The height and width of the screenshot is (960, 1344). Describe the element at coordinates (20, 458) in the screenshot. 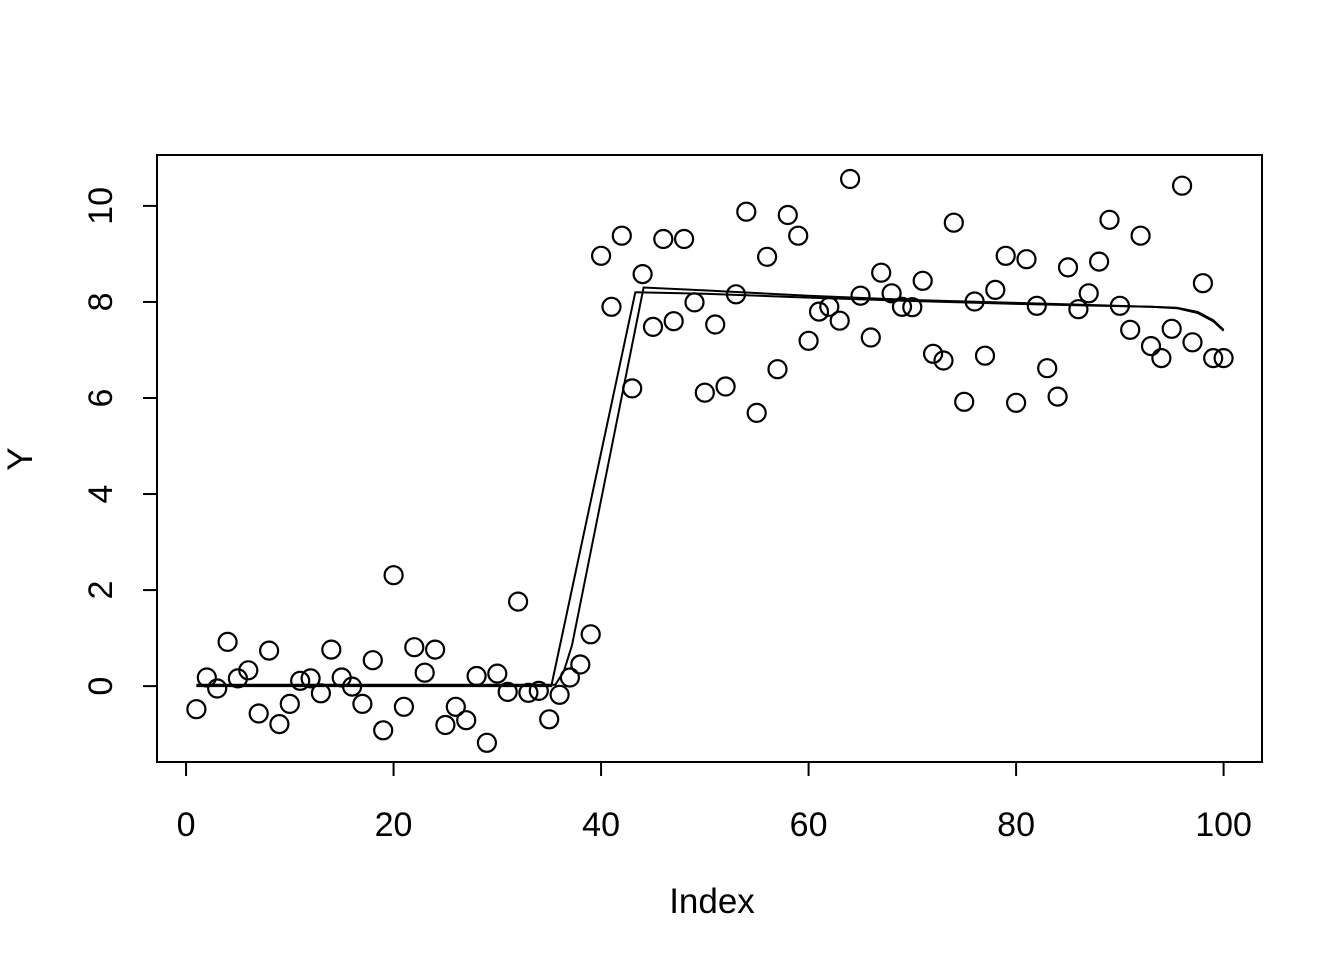

I see `y-axis-title: Y` at that location.